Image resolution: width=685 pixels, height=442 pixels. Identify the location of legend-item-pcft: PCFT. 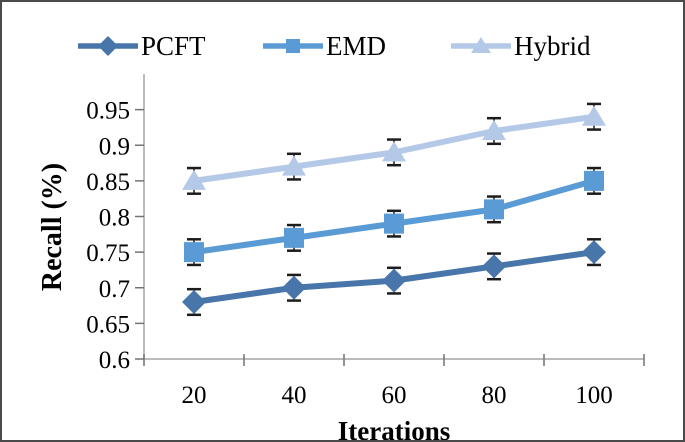
(142, 46).